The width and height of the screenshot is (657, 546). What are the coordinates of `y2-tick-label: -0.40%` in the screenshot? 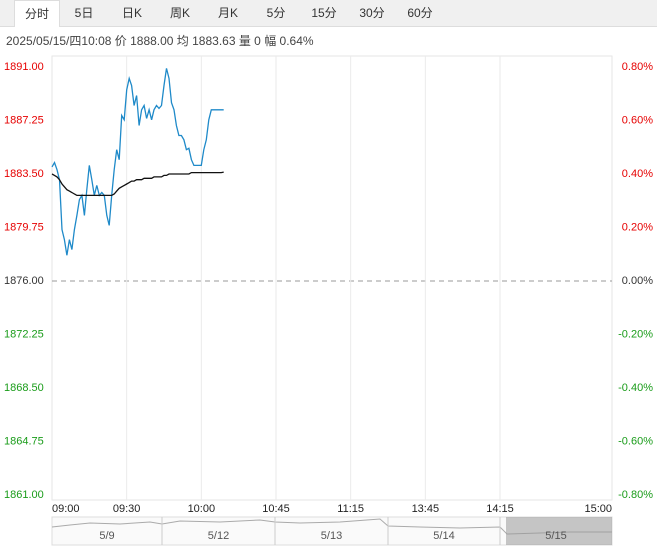 It's located at (635, 388).